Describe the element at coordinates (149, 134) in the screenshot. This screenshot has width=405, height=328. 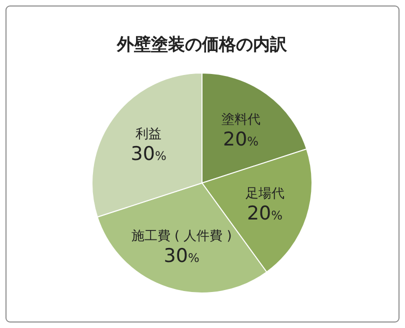
I see `slice-label: 利益` at that location.